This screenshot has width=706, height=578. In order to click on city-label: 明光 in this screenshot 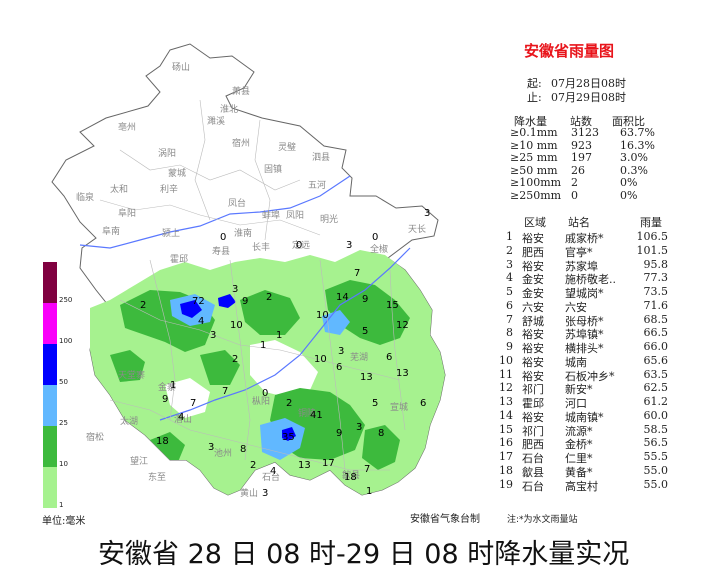, I will do `click(329, 220)`.